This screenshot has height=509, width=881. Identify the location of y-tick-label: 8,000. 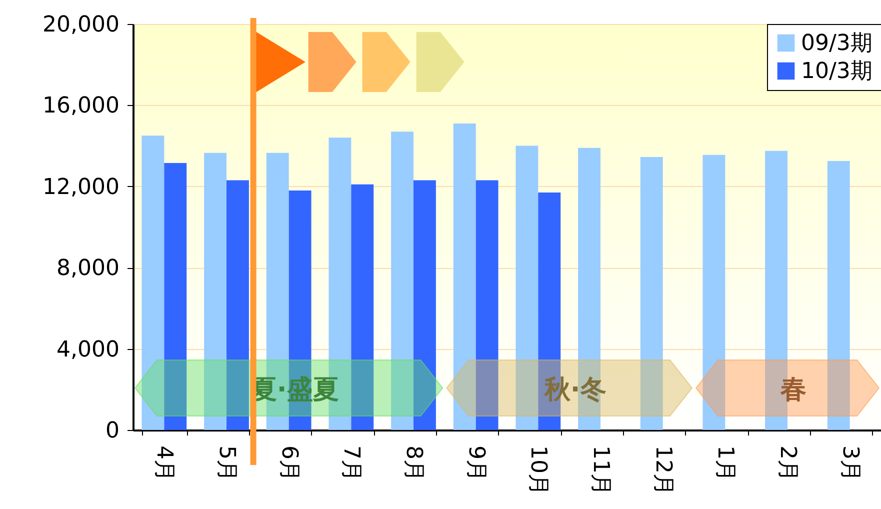
(88, 269).